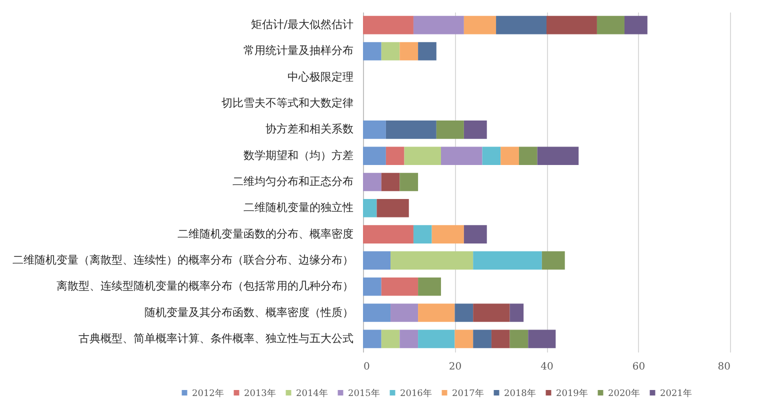  I want to click on legend-label: 2020年, so click(624, 393).